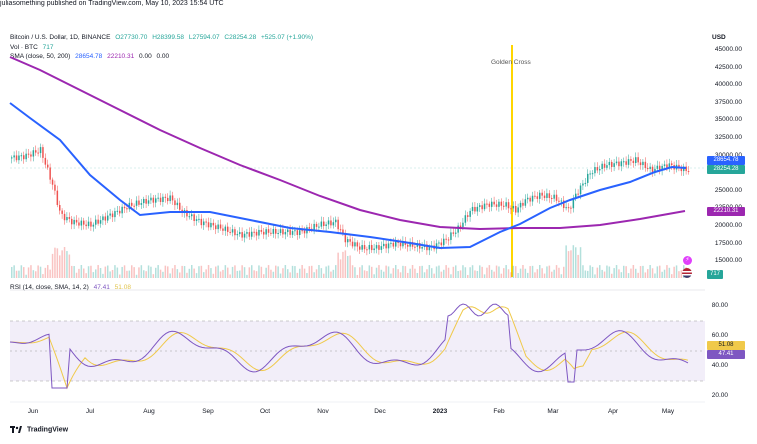 The height and width of the screenshot is (444, 757). I want to click on rsi-axis-tick: 80.00, so click(719, 305).